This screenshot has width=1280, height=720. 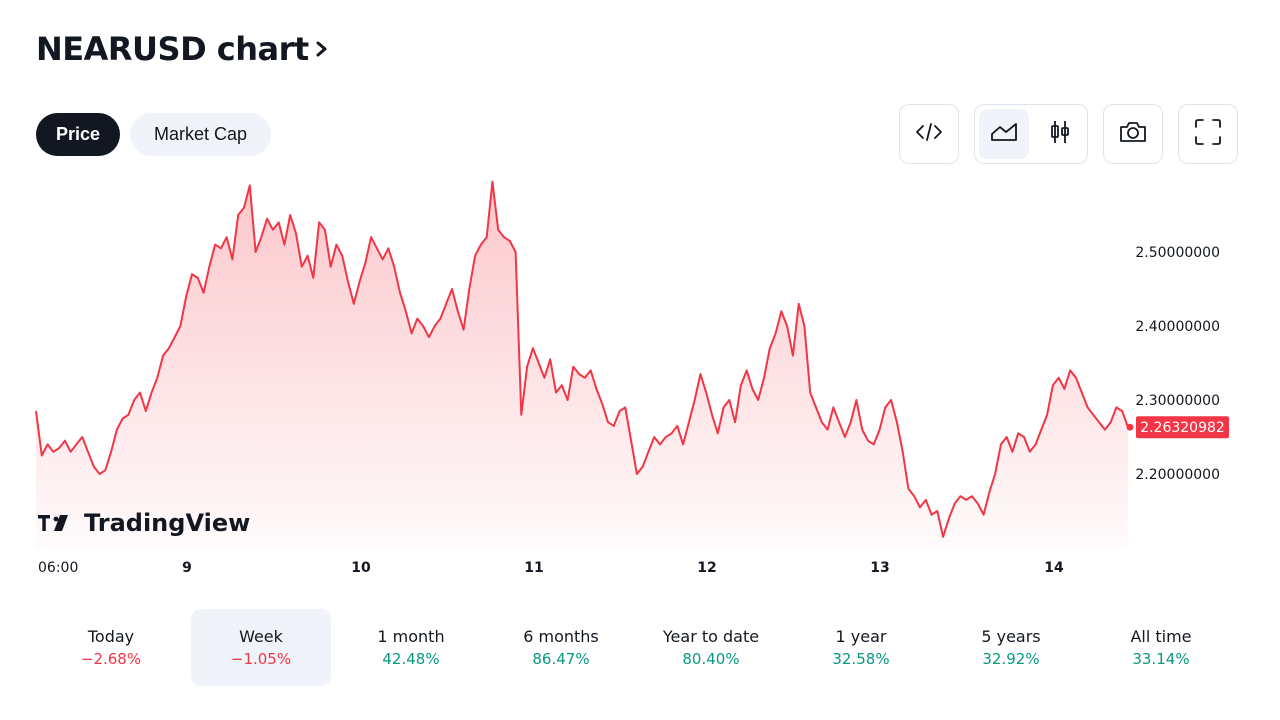 I want to click on tab-price: Price, so click(x=78, y=134).